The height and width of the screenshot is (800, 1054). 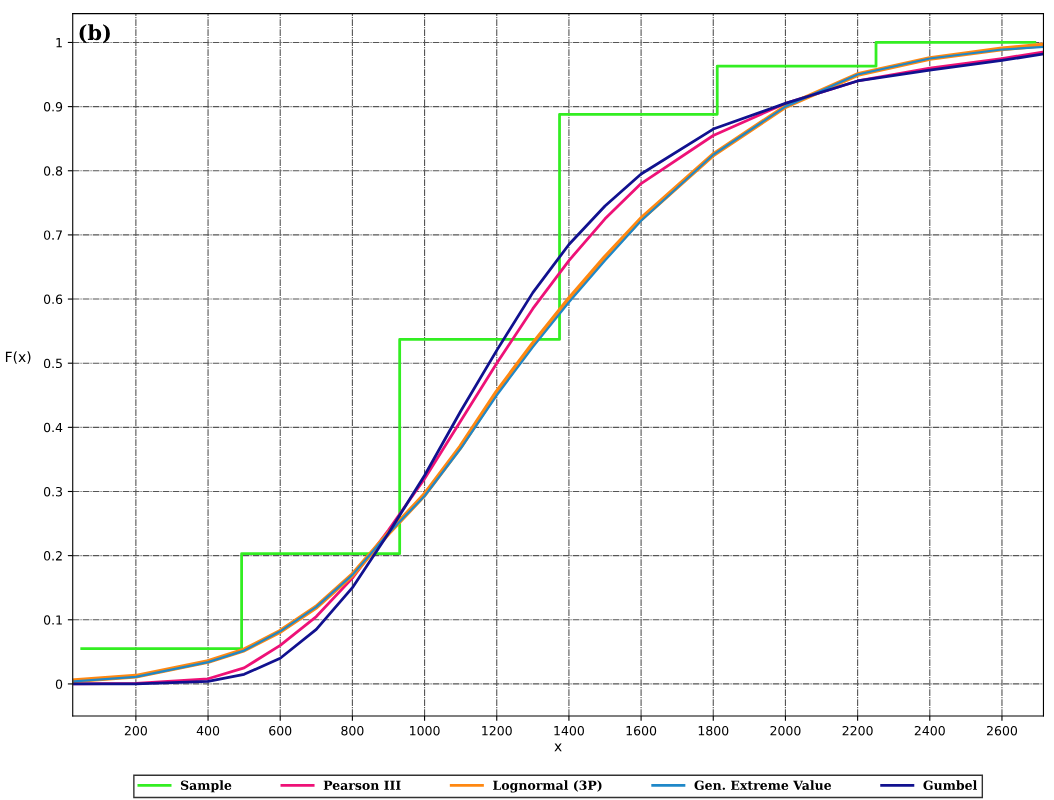 What do you see at coordinates (362, 785) in the screenshot?
I see `legend-label: Pearson III` at bounding box center [362, 785].